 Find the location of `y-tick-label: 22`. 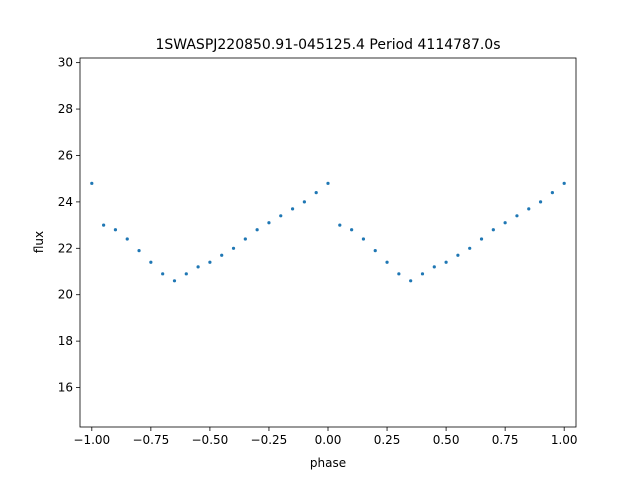

y-tick-label: 22 is located at coordinates (65, 248).